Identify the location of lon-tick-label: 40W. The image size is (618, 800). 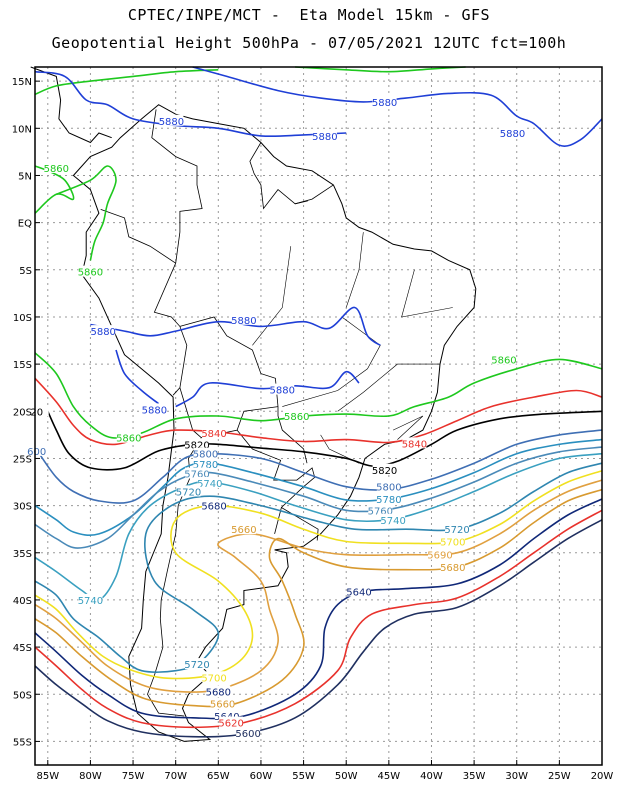
(431, 776).